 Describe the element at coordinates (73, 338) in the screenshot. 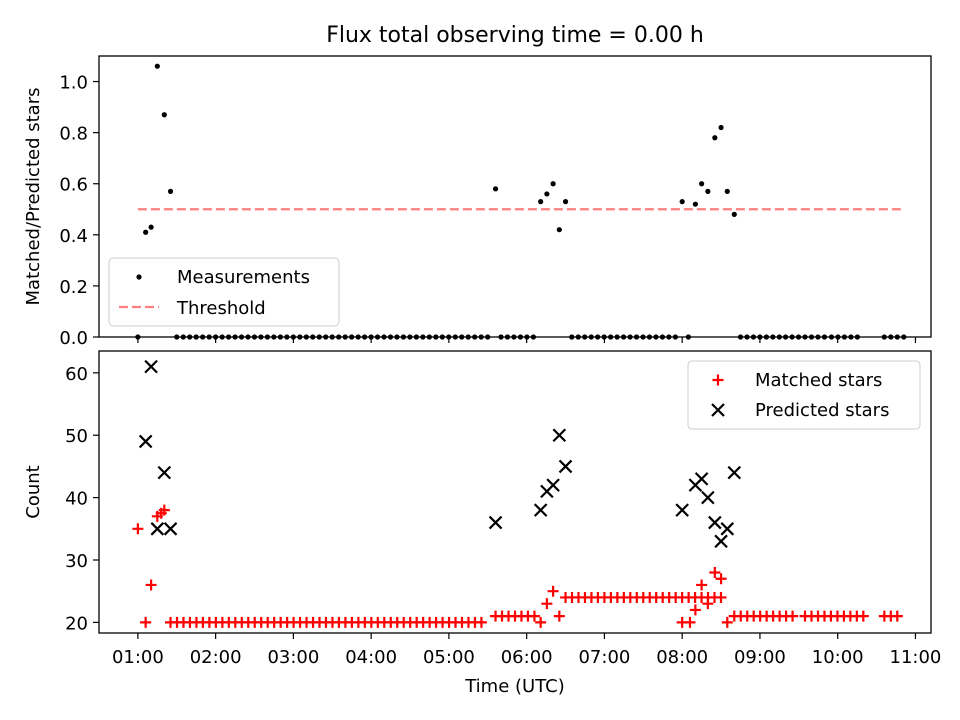

I see `y-tick-label: 0.0` at that location.